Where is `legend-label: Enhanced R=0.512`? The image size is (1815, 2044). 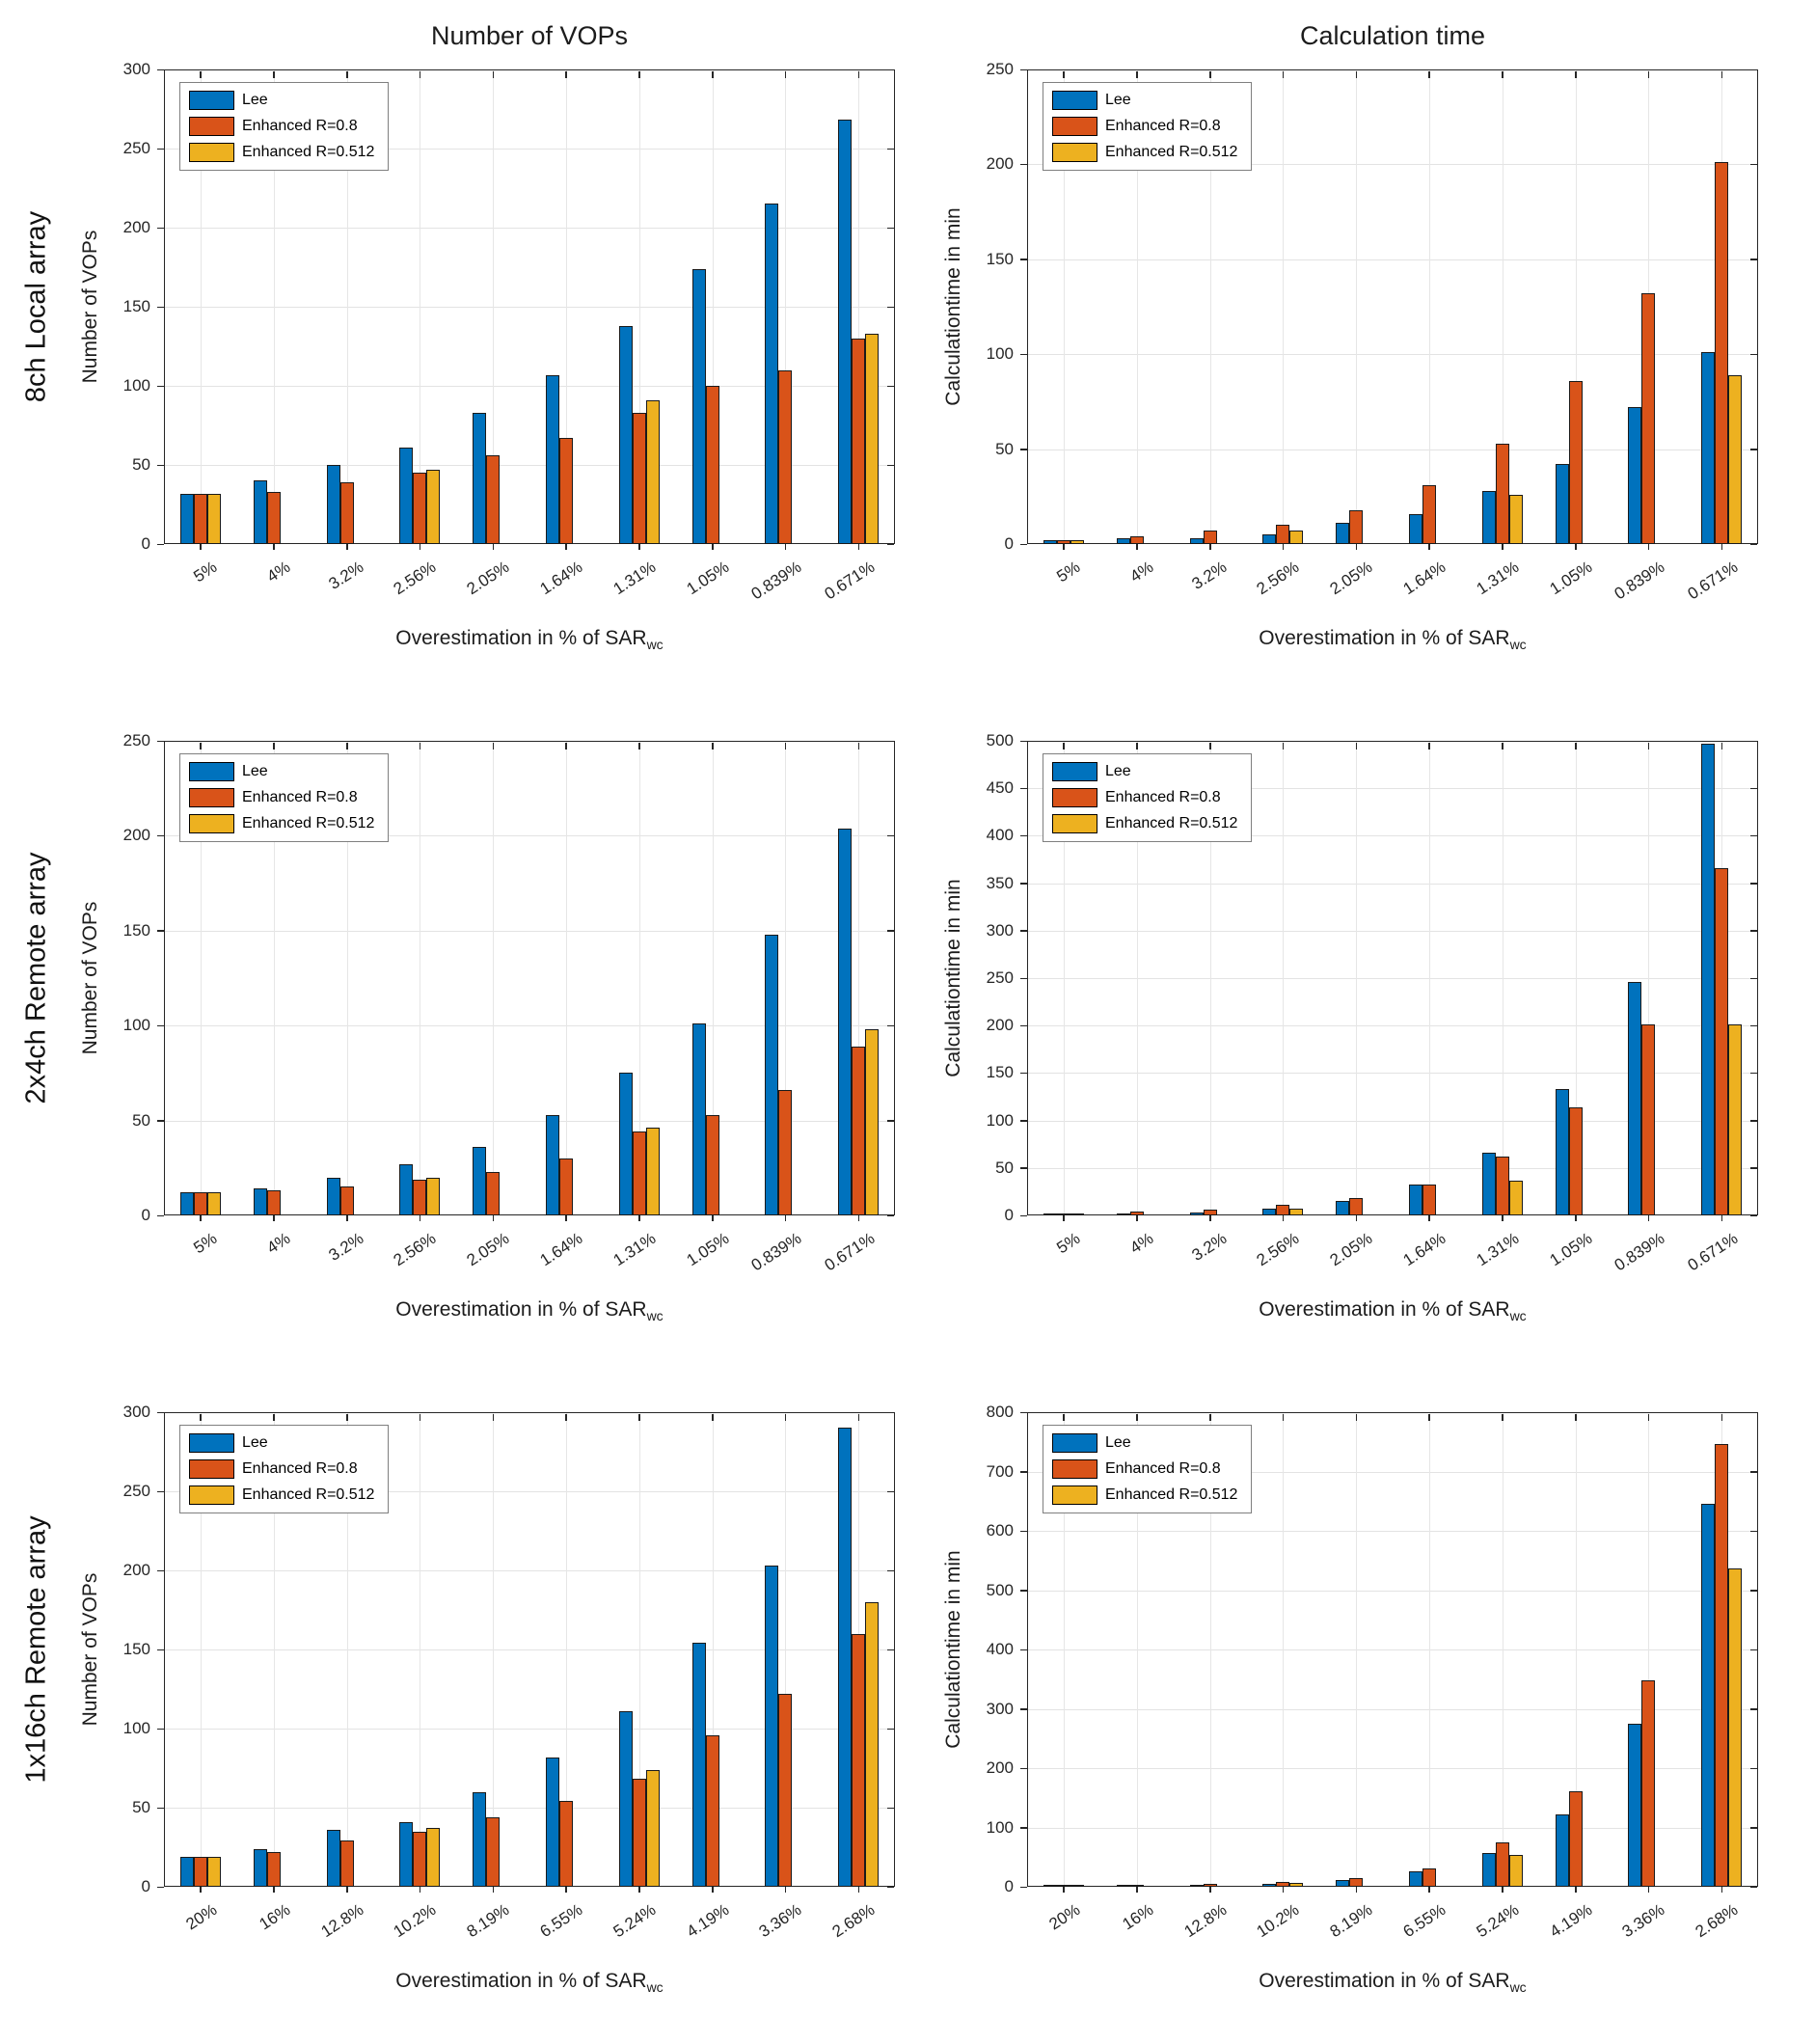 legend-label: Enhanced R=0.512 is located at coordinates (1171, 152).